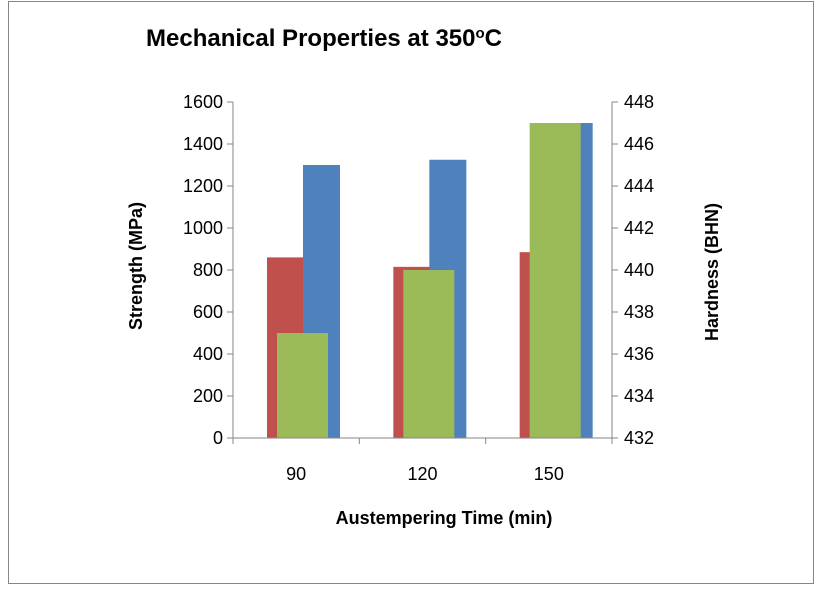 This screenshot has width=816, height=589. What do you see at coordinates (549, 474) in the screenshot?
I see `x-tick-label: 150` at bounding box center [549, 474].